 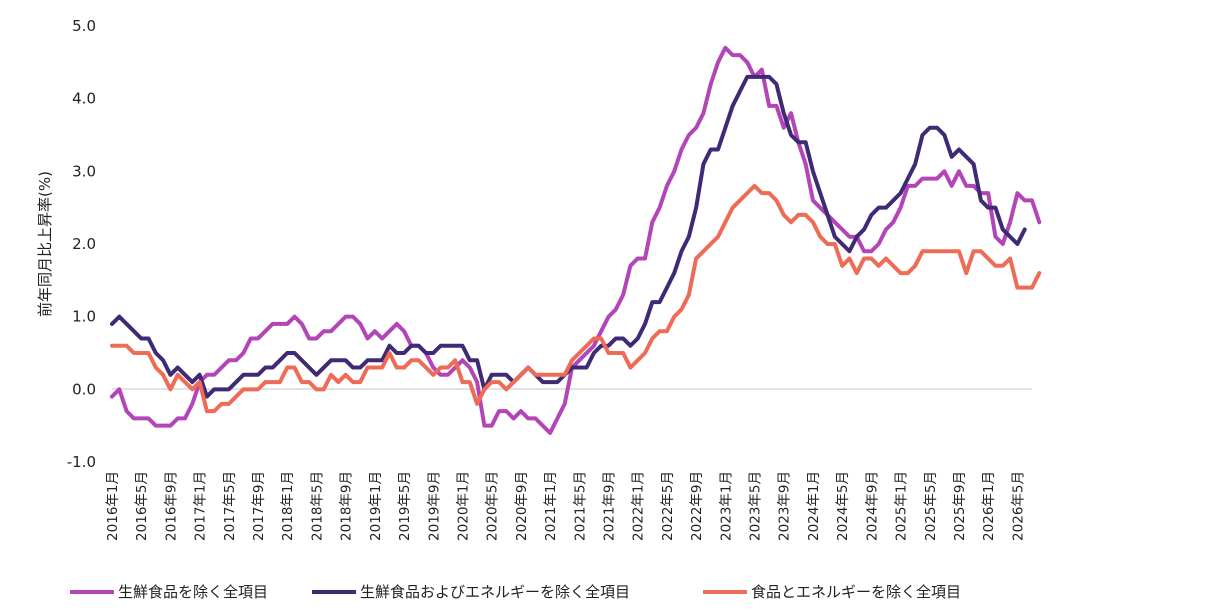 What do you see at coordinates (201, 506) in the screenshot?
I see `x-tick-label: 2017年1月` at bounding box center [201, 506].